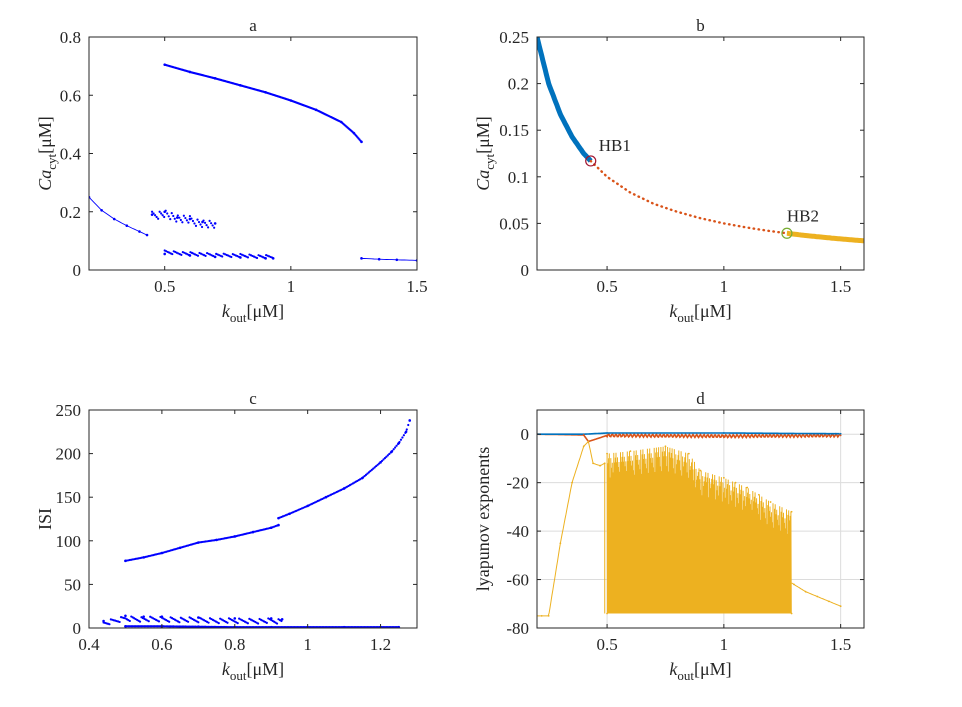 The height and width of the screenshot is (707, 962). Describe the element at coordinates (483, 180) in the screenshot. I see `y-label-main: Ca` at that location.